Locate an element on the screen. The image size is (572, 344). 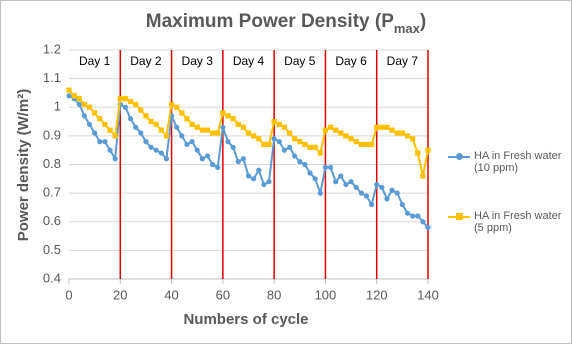
legend-label: HA in Fresh water (5 ppm) is located at coordinates (518, 222).